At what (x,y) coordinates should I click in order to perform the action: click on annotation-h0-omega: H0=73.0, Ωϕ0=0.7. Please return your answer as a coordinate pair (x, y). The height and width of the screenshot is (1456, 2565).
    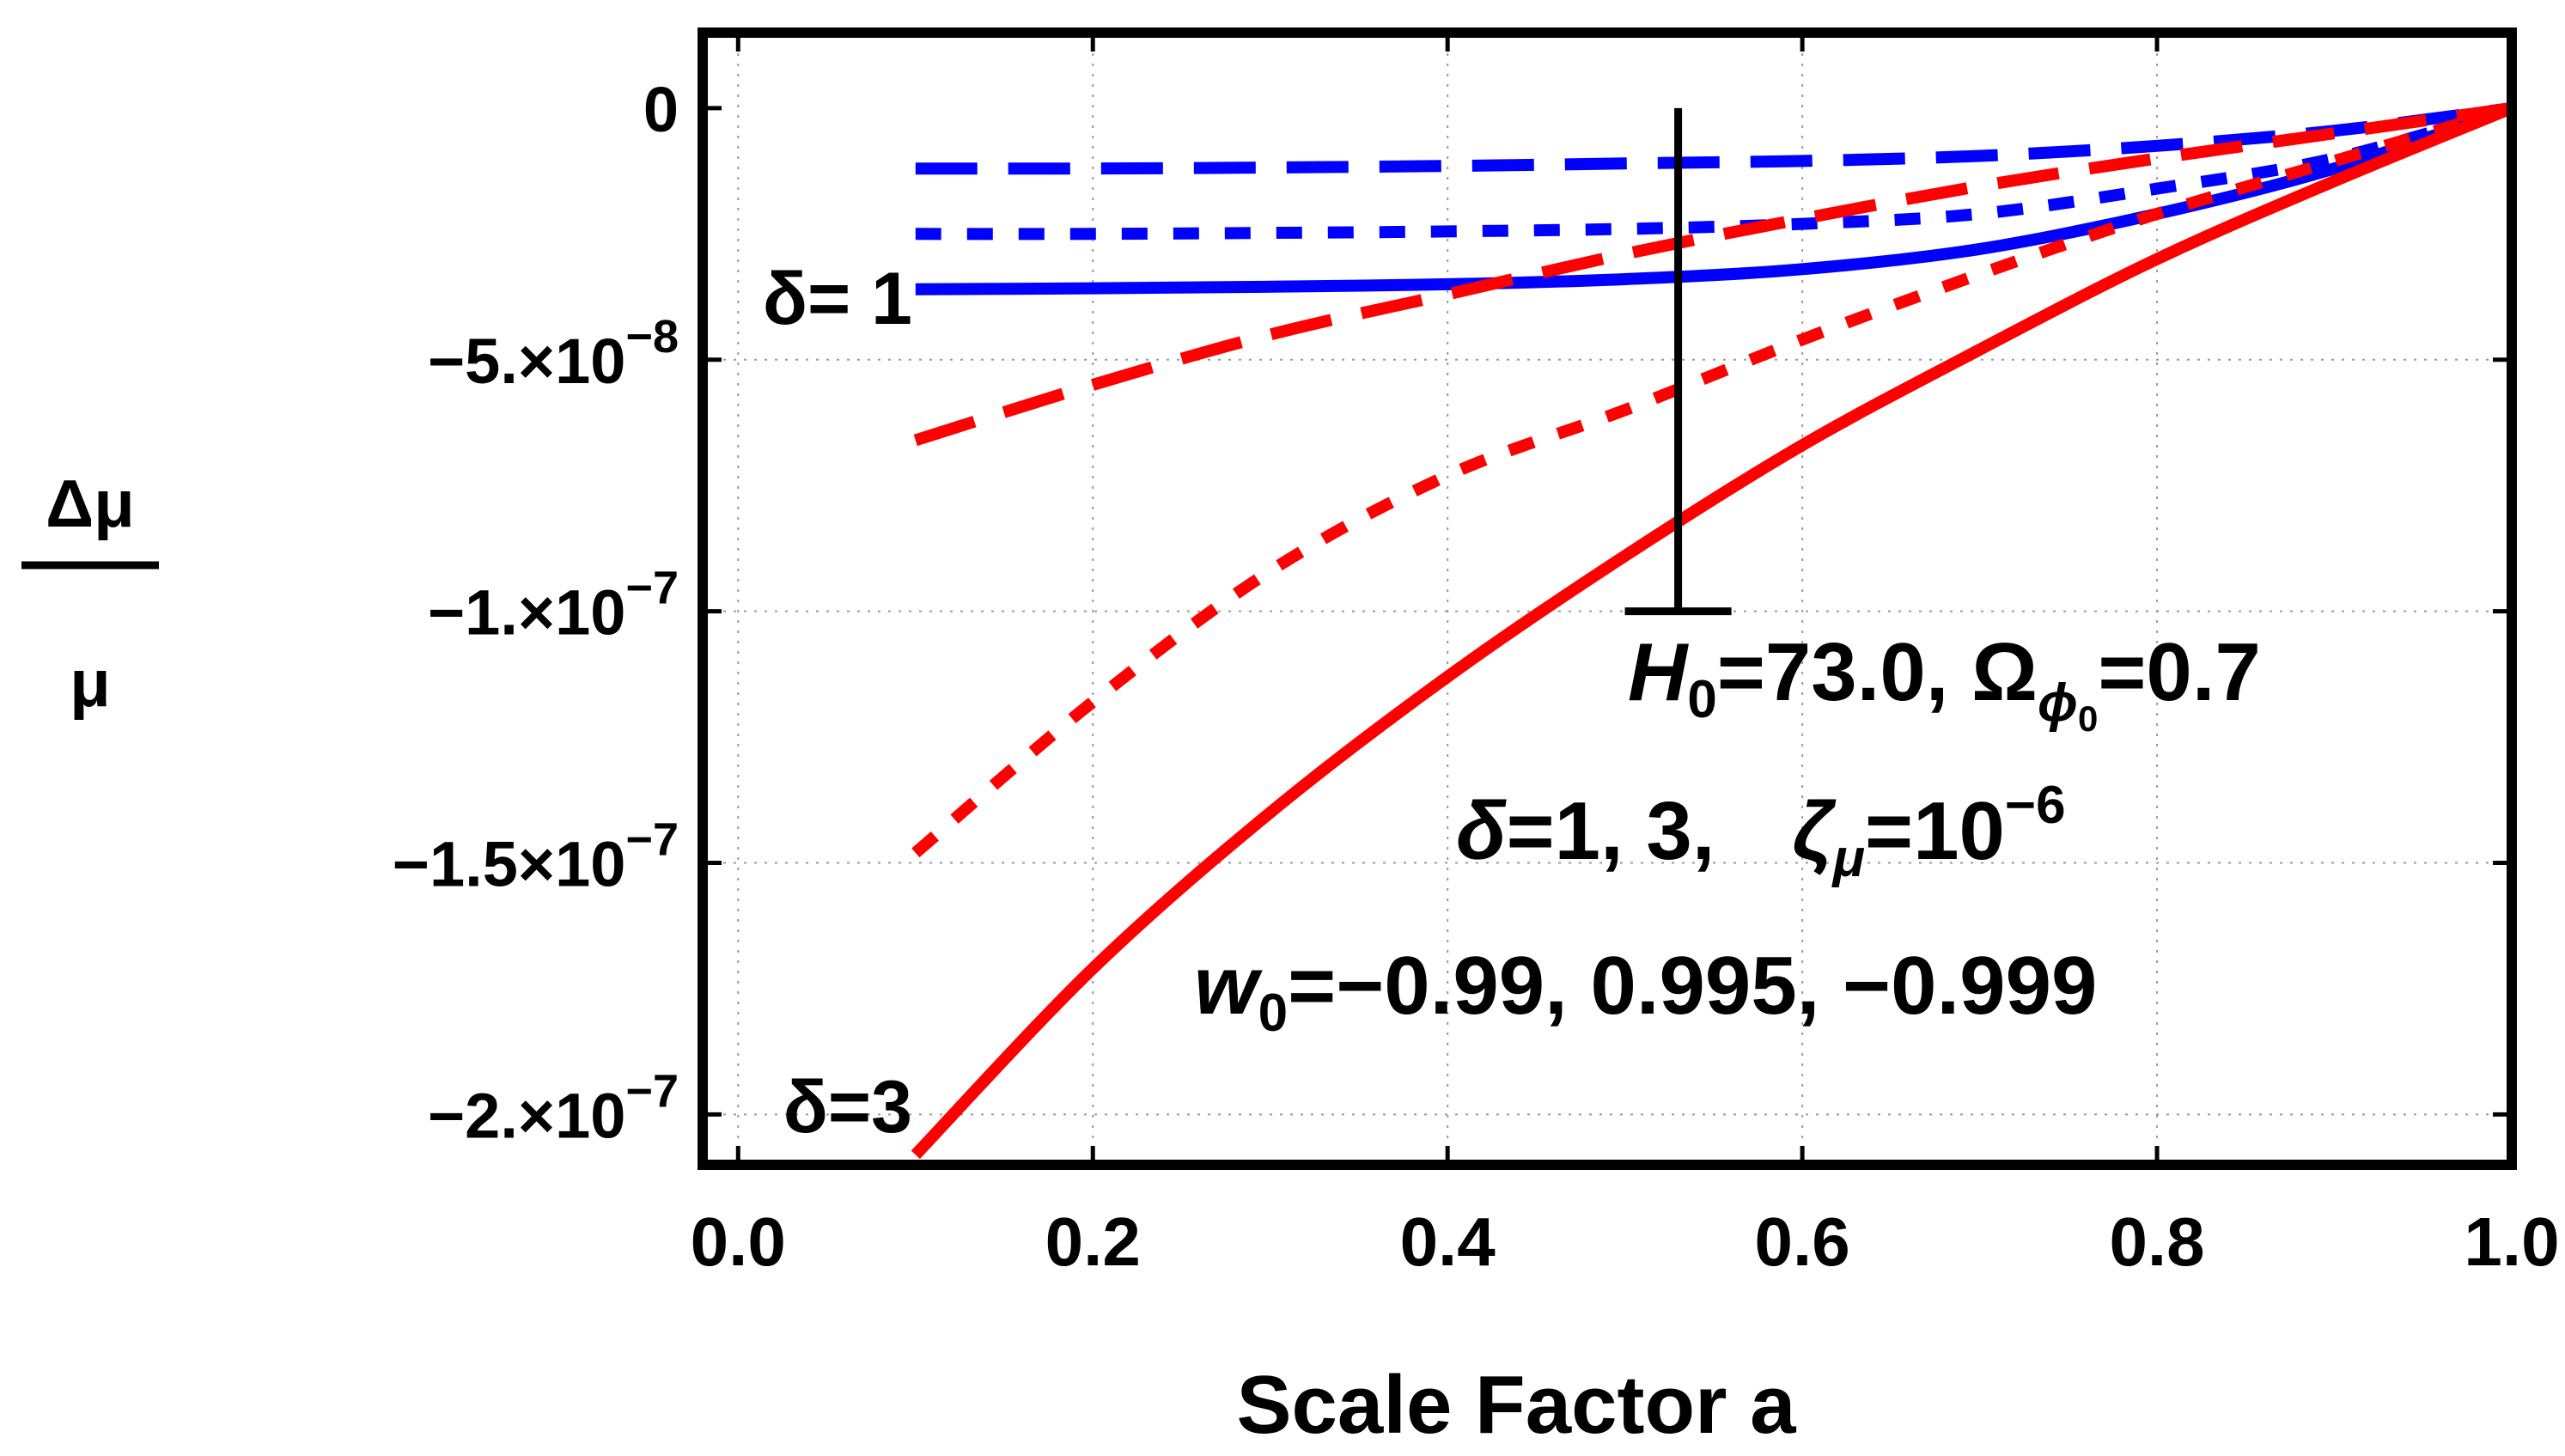
    Looking at the image, I should click on (1944, 682).